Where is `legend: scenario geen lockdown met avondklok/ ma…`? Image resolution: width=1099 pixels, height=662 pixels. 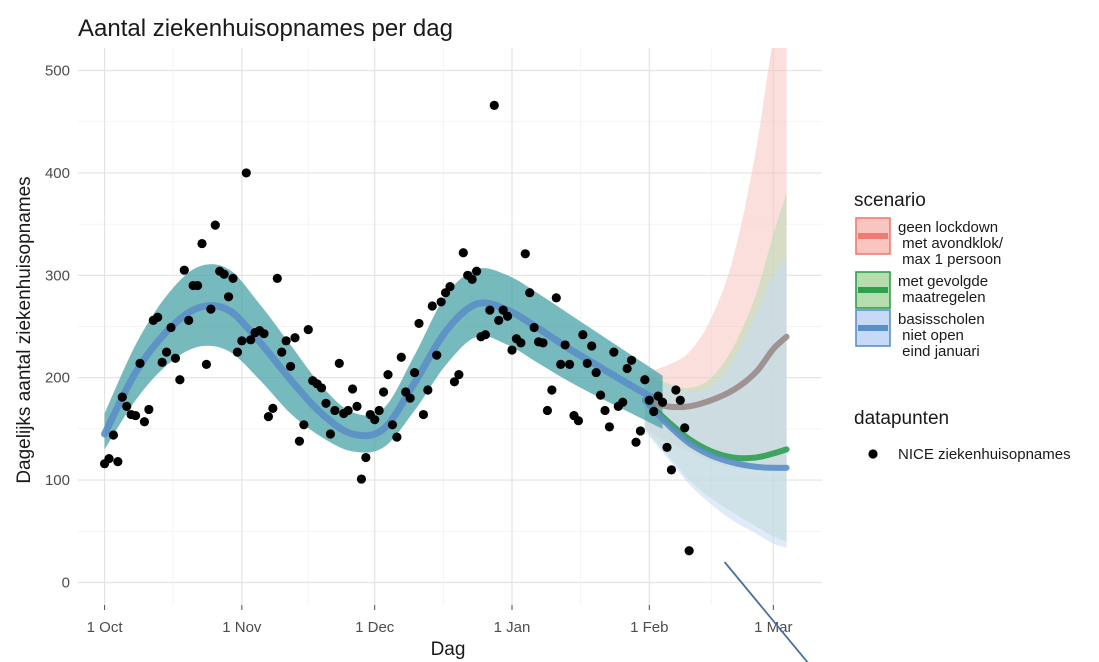 legend: scenario geen lockdown met avondklok/ ma… is located at coordinates (962, 326).